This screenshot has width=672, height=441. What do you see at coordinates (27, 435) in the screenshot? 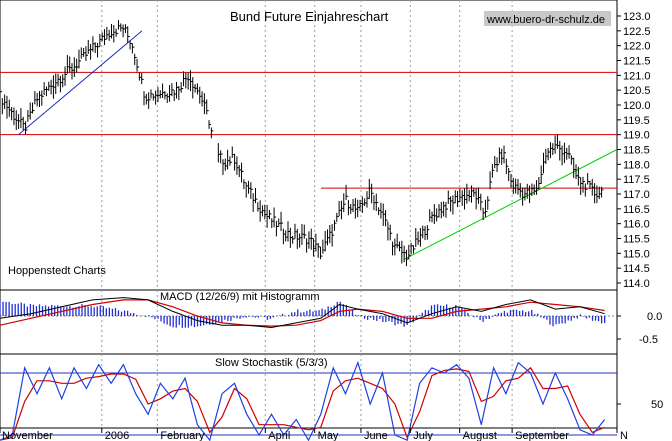
I see `x-tick-label: November` at bounding box center [27, 435].